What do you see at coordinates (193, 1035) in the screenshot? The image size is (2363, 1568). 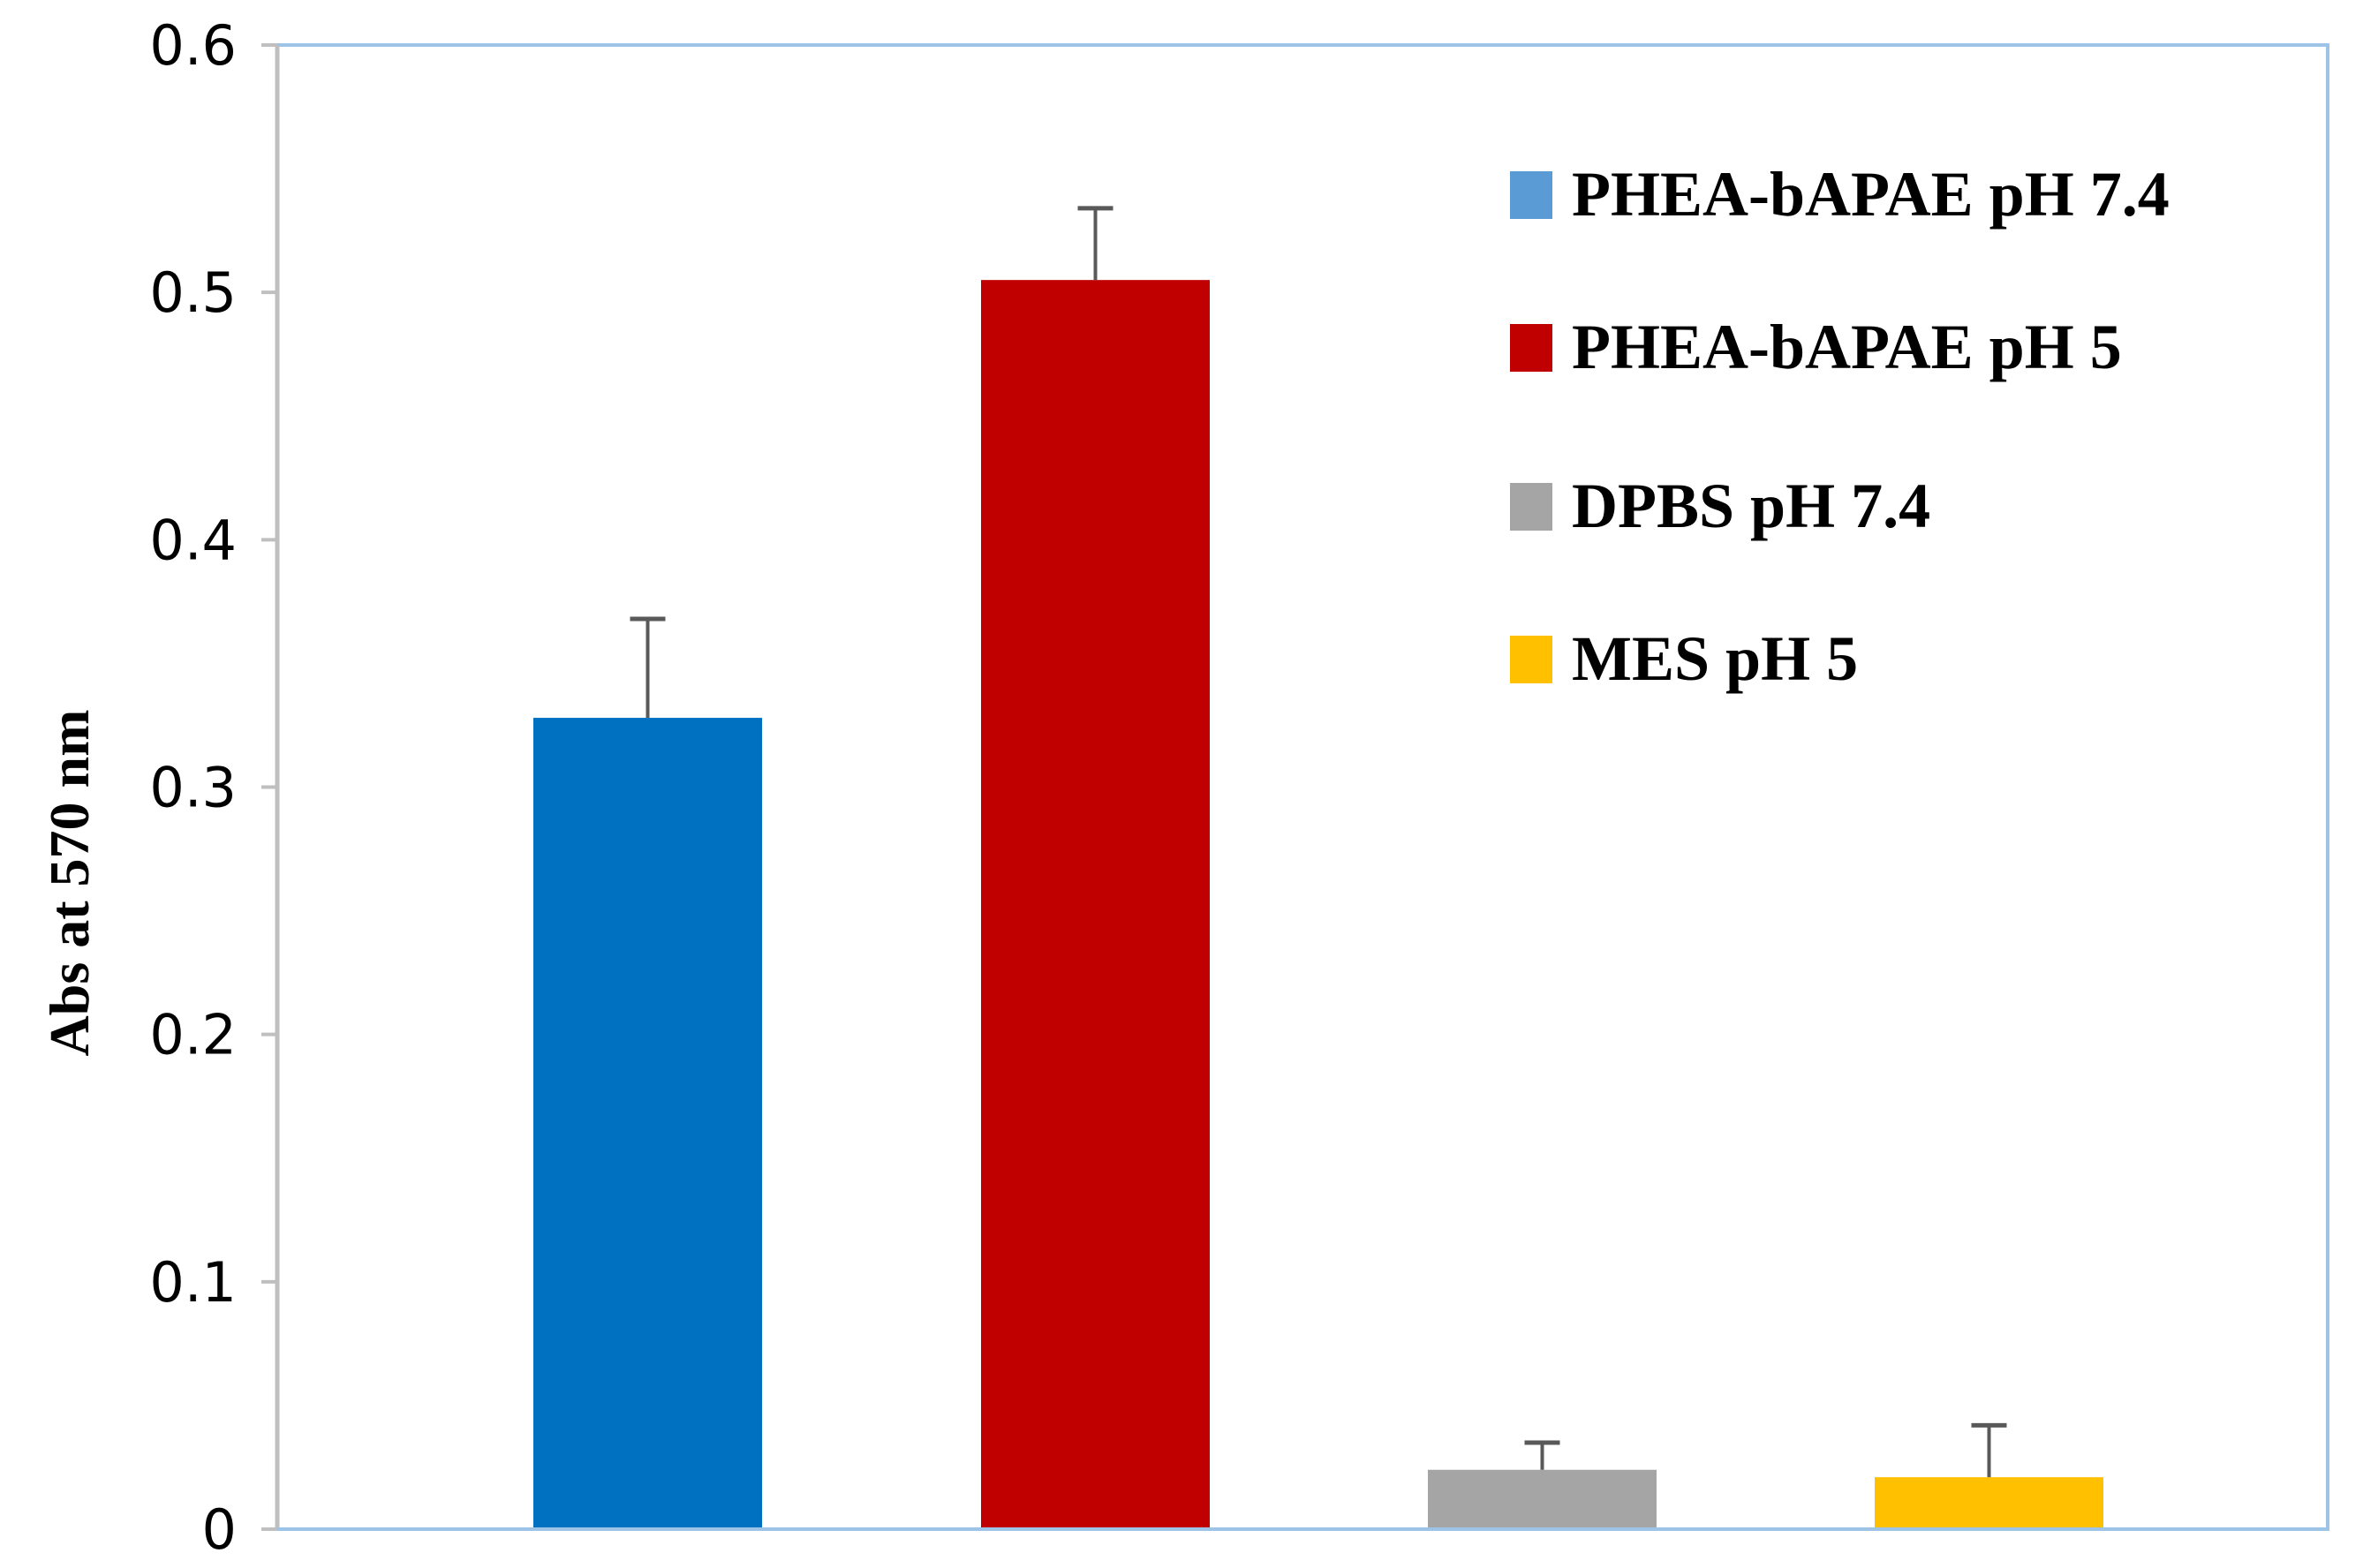 I see `y-tick-label: 0.2` at bounding box center [193, 1035].